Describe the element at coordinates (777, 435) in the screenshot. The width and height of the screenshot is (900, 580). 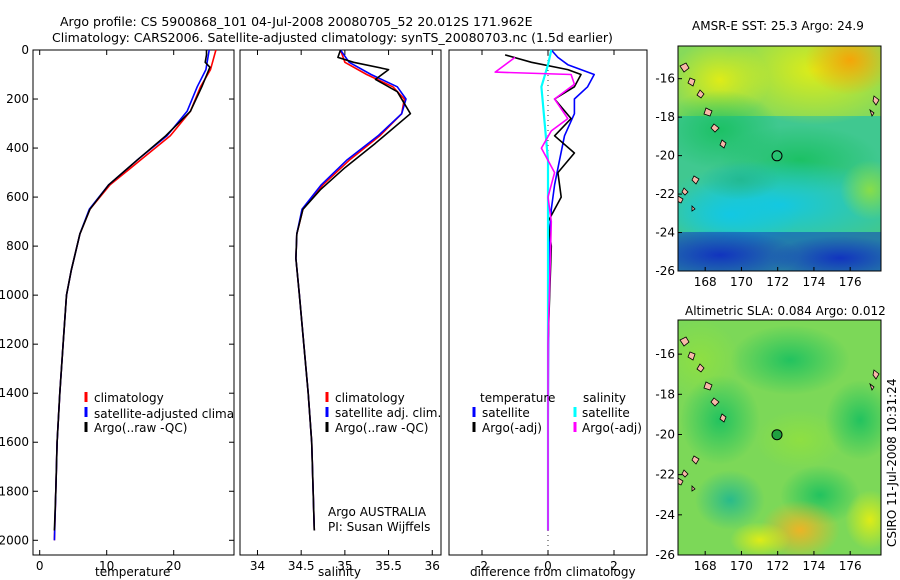
I see `sla-float-location-marker` at that location.